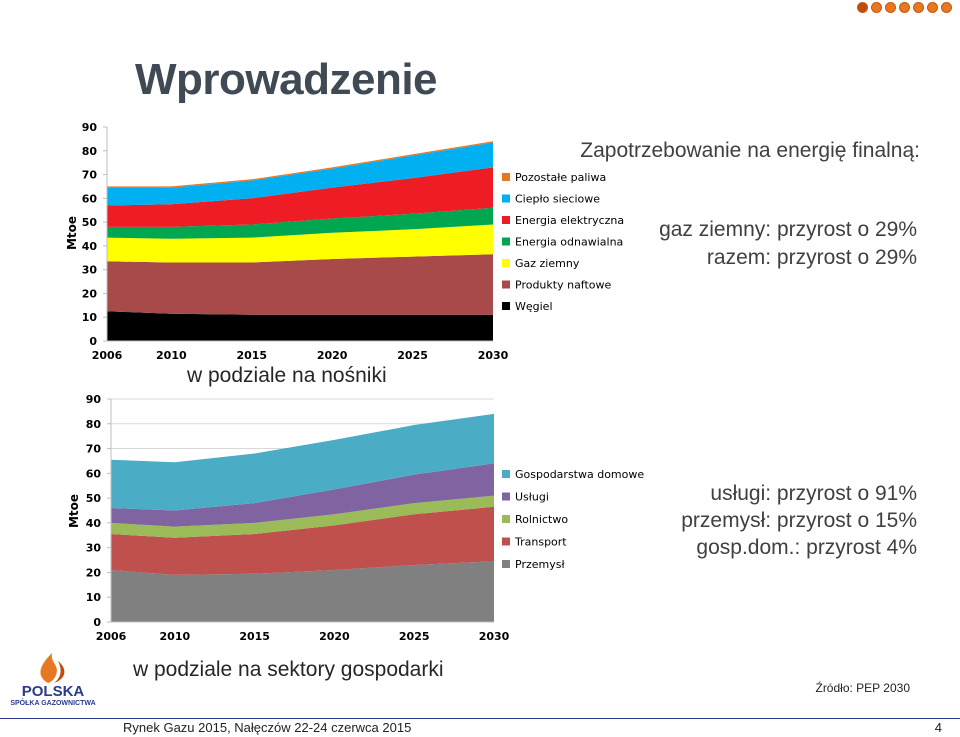  Describe the element at coordinates (541, 519) in the screenshot. I see `legend-label: Rolnictwo` at that location.